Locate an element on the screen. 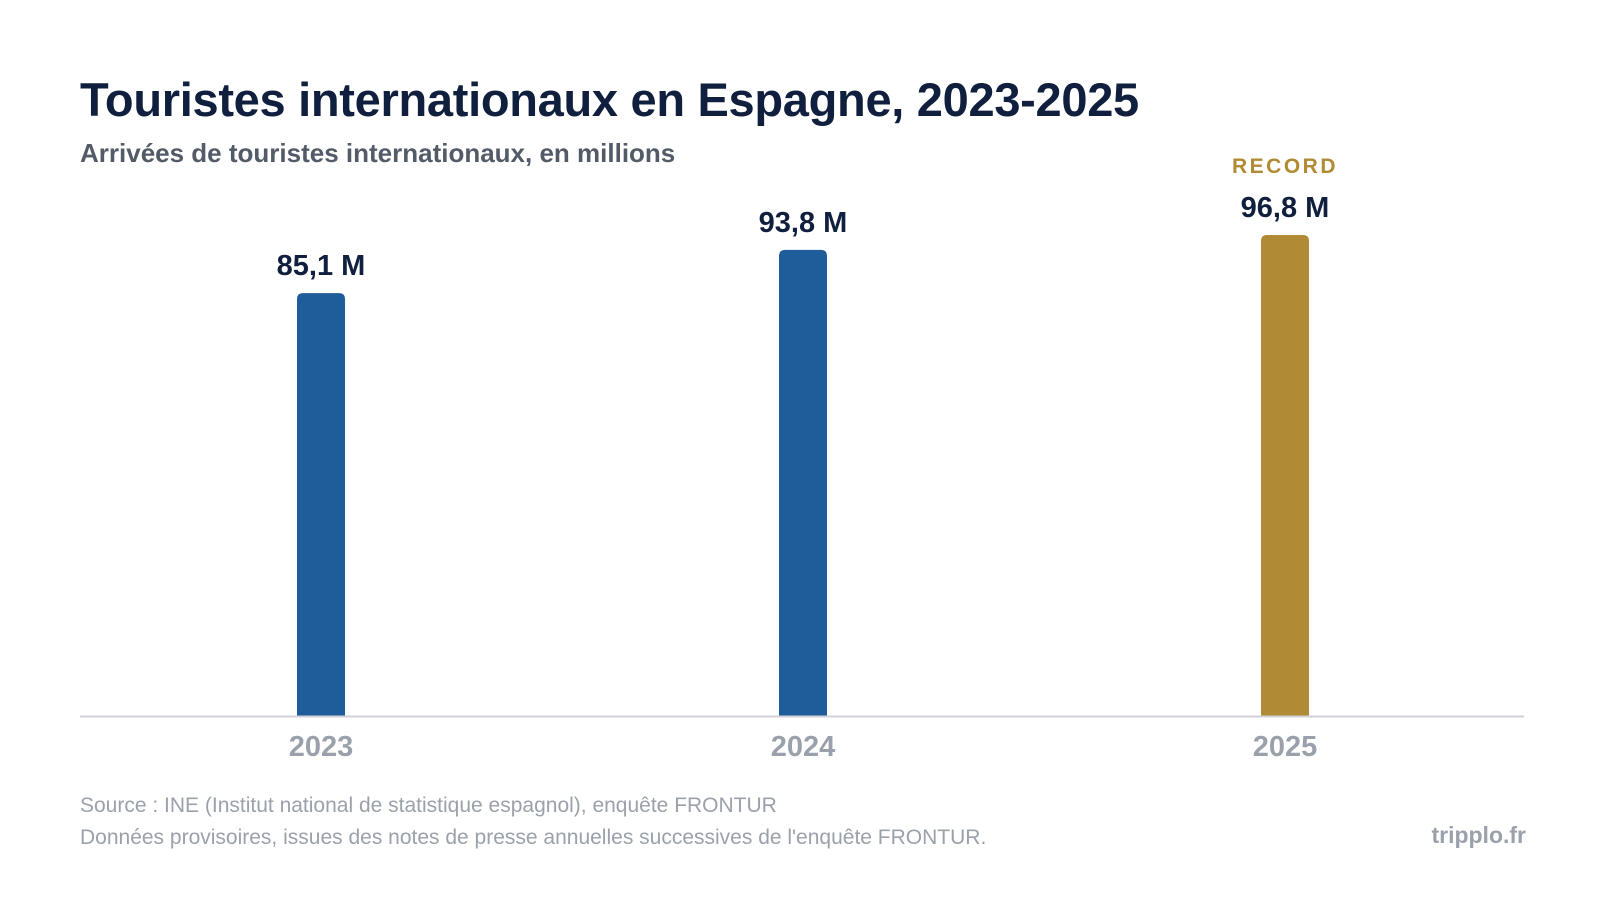  value-label-2024: 93,8 M is located at coordinates (803, 223).